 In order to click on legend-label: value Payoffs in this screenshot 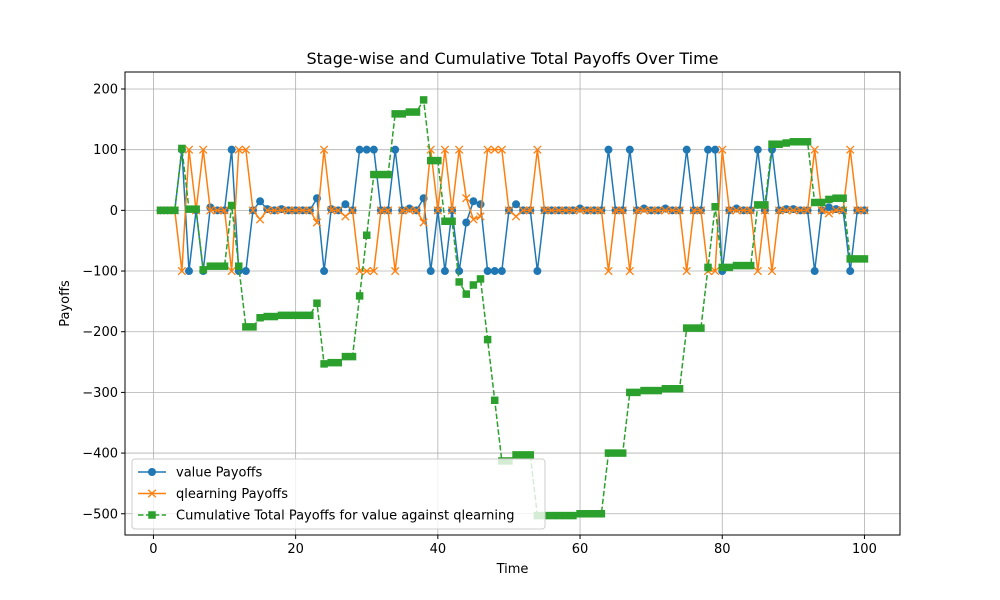, I will do `click(219, 473)`.